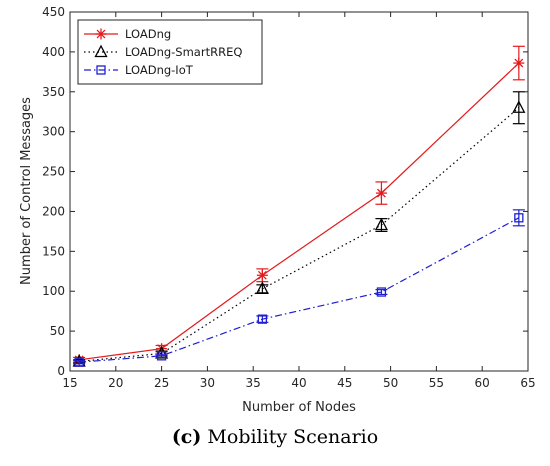  What do you see at coordinates (148, 34) in the screenshot?
I see `legend-label-0: LOADng` at bounding box center [148, 34].